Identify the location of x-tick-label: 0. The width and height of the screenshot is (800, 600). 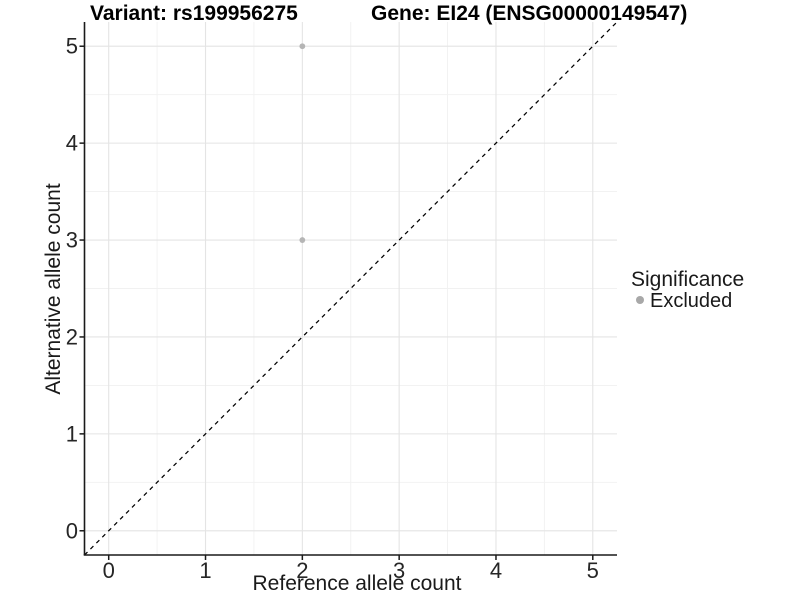
(109, 570).